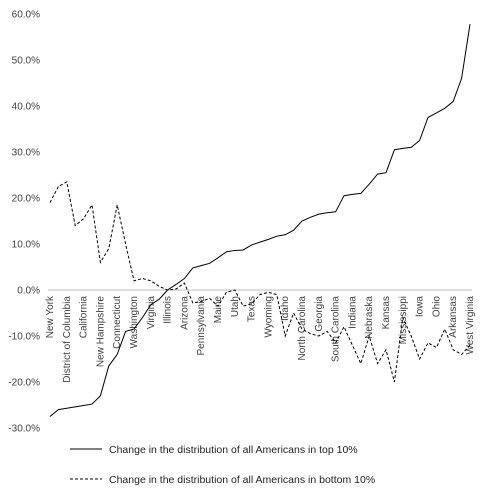 The image size is (484, 498). Describe the element at coordinates (453, 317) in the screenshot. I see `x-tick-label: Arkansas` at that location.